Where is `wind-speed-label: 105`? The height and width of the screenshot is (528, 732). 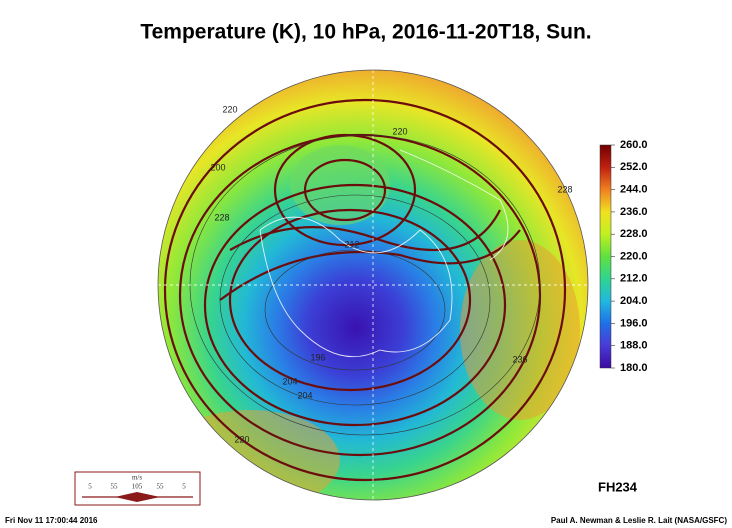
wind-speed-label: 105 is located at coordinates (137, 487).